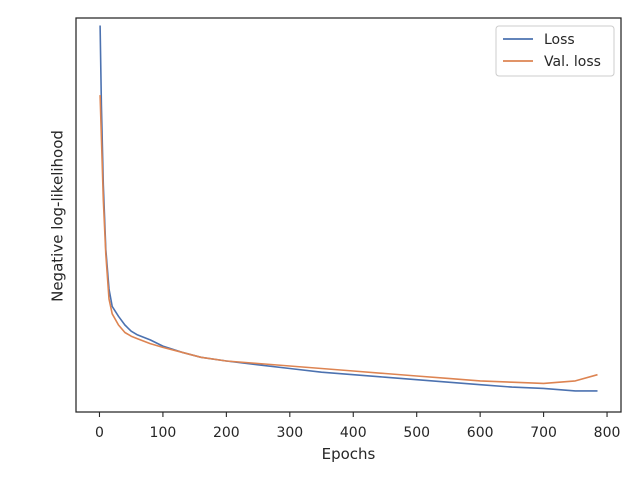 The width and height of the screenshot is (640, 480). What do you see at coordinates (289, 433) in the screenshot?
I see `x-tick-label: 300` at bounding box center [289, 433].